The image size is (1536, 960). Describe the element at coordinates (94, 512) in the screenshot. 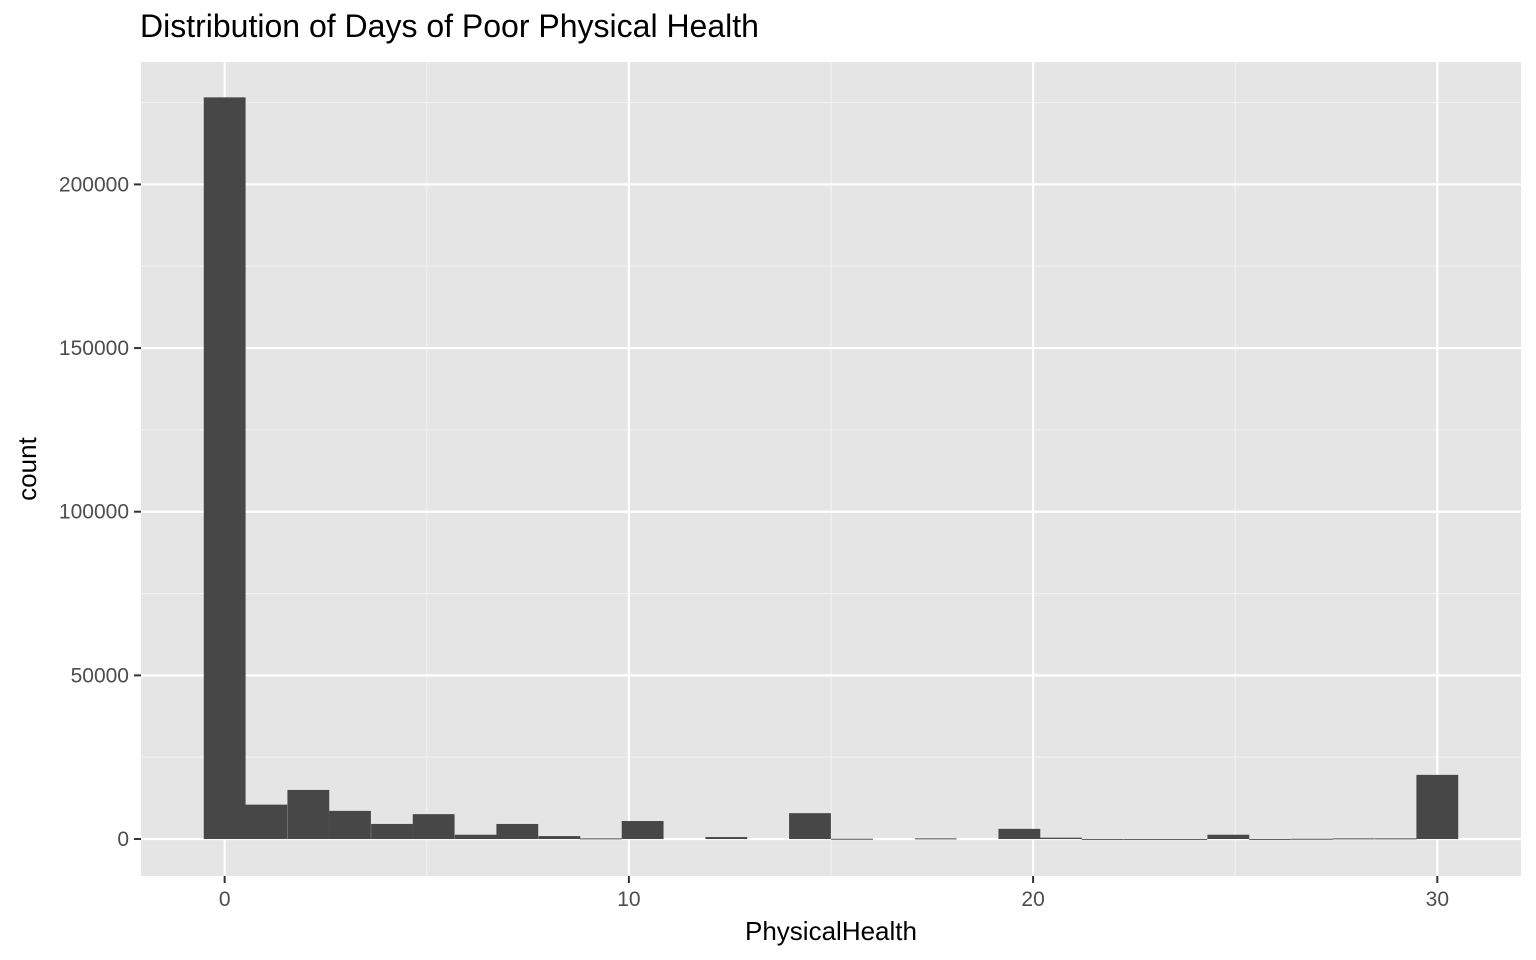

I see `y-tick-label: 100000` at that location.